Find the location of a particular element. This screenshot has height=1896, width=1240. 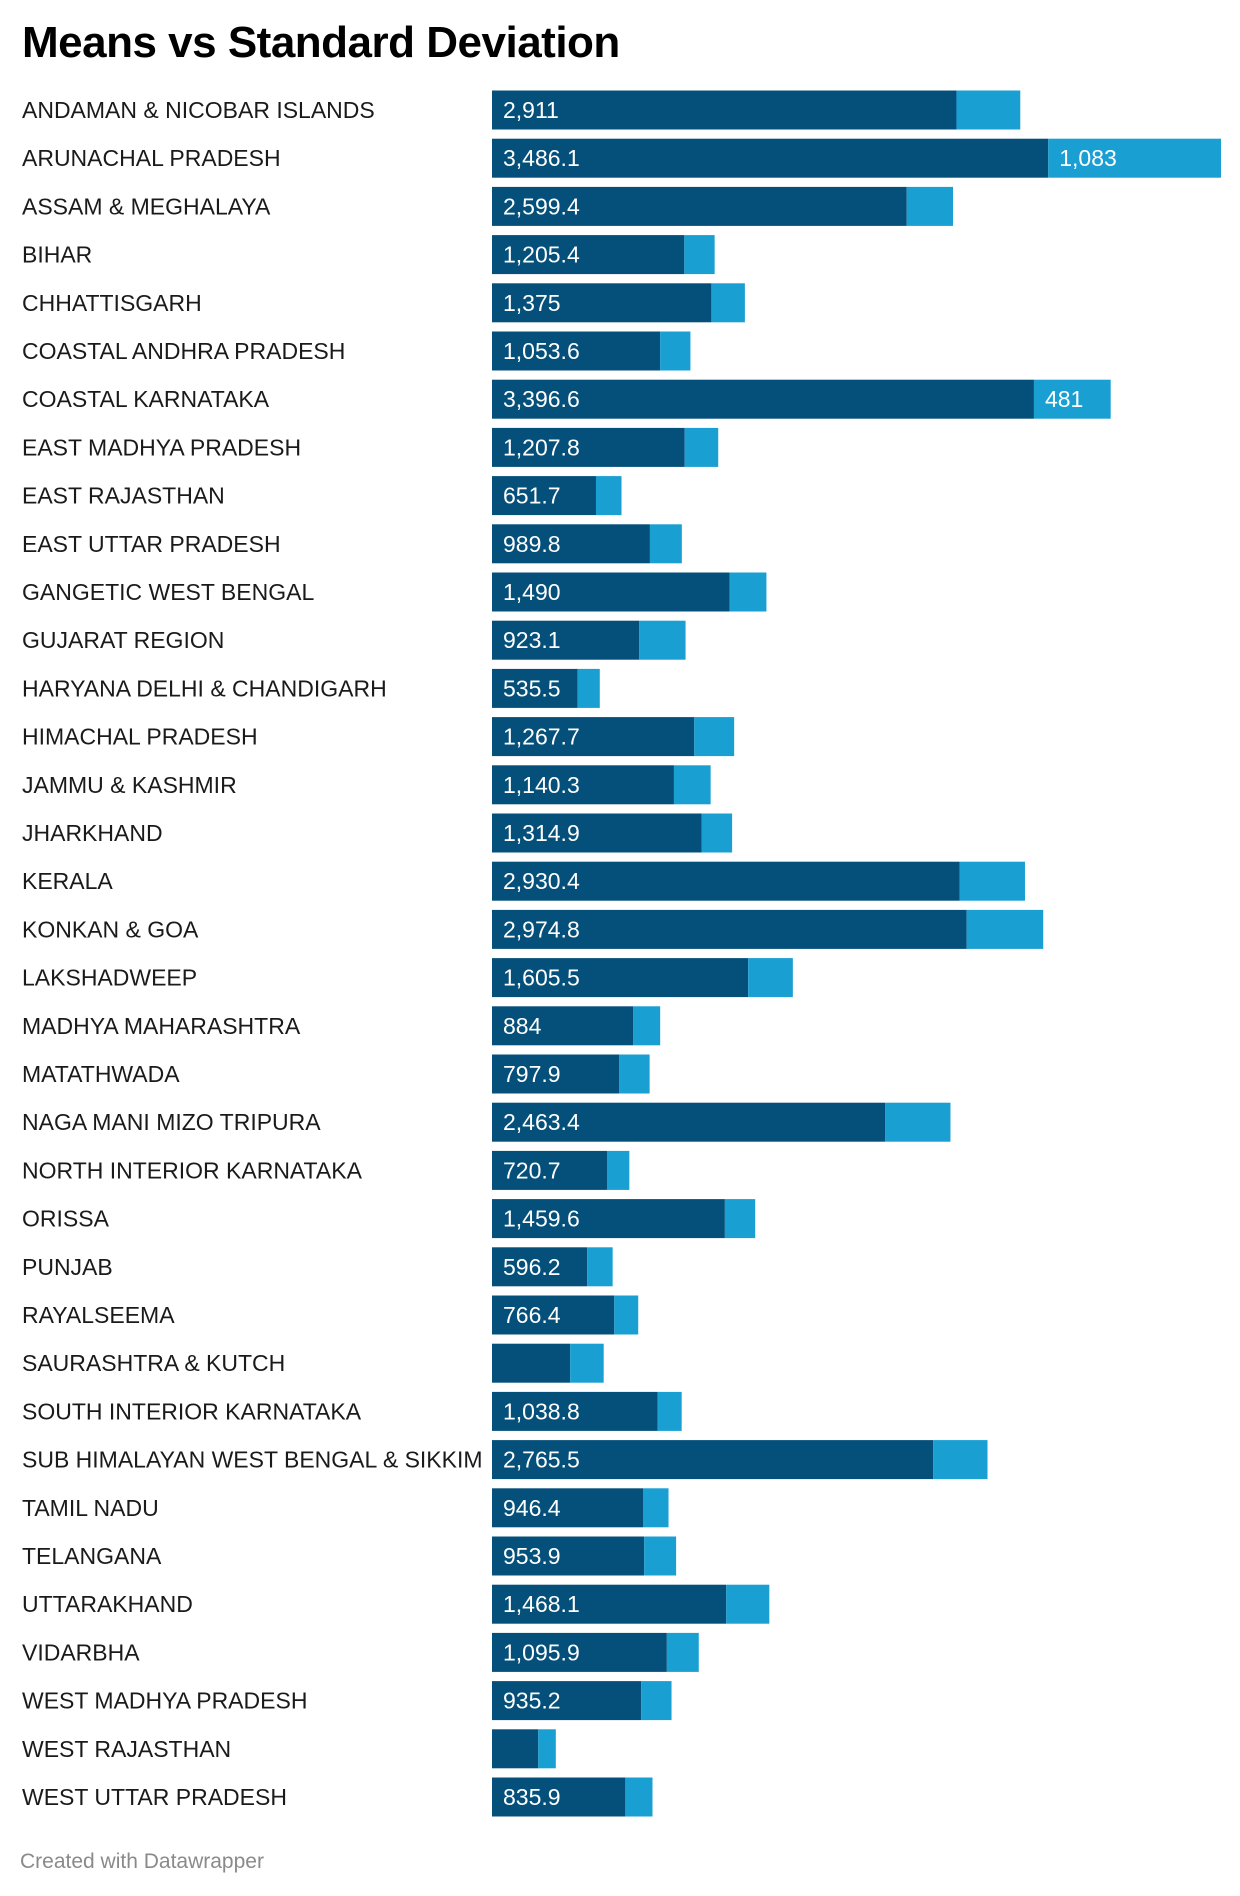

mean-value-label: 1,053.6 is located at coordinates (541, 351).